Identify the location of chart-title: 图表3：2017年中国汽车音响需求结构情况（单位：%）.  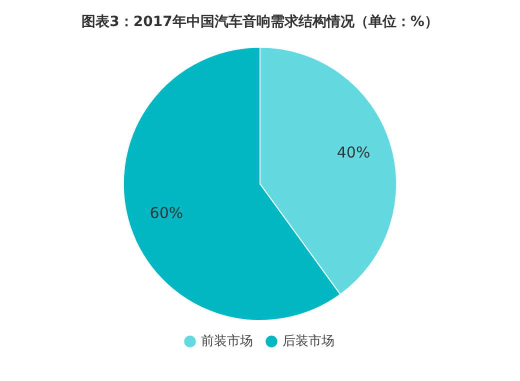
(260, 21).